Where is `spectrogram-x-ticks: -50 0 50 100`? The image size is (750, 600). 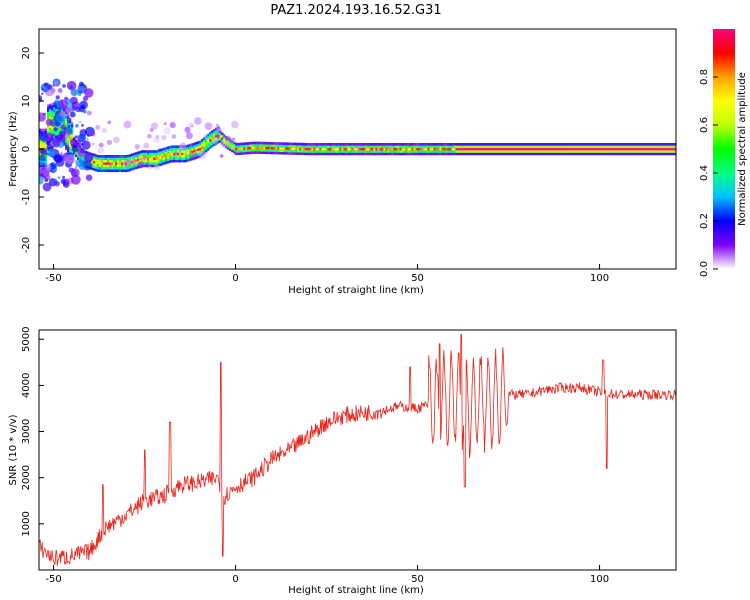
spectrogram-x-ticks: -50 0 50 100 is located at coordinates (327, 274).